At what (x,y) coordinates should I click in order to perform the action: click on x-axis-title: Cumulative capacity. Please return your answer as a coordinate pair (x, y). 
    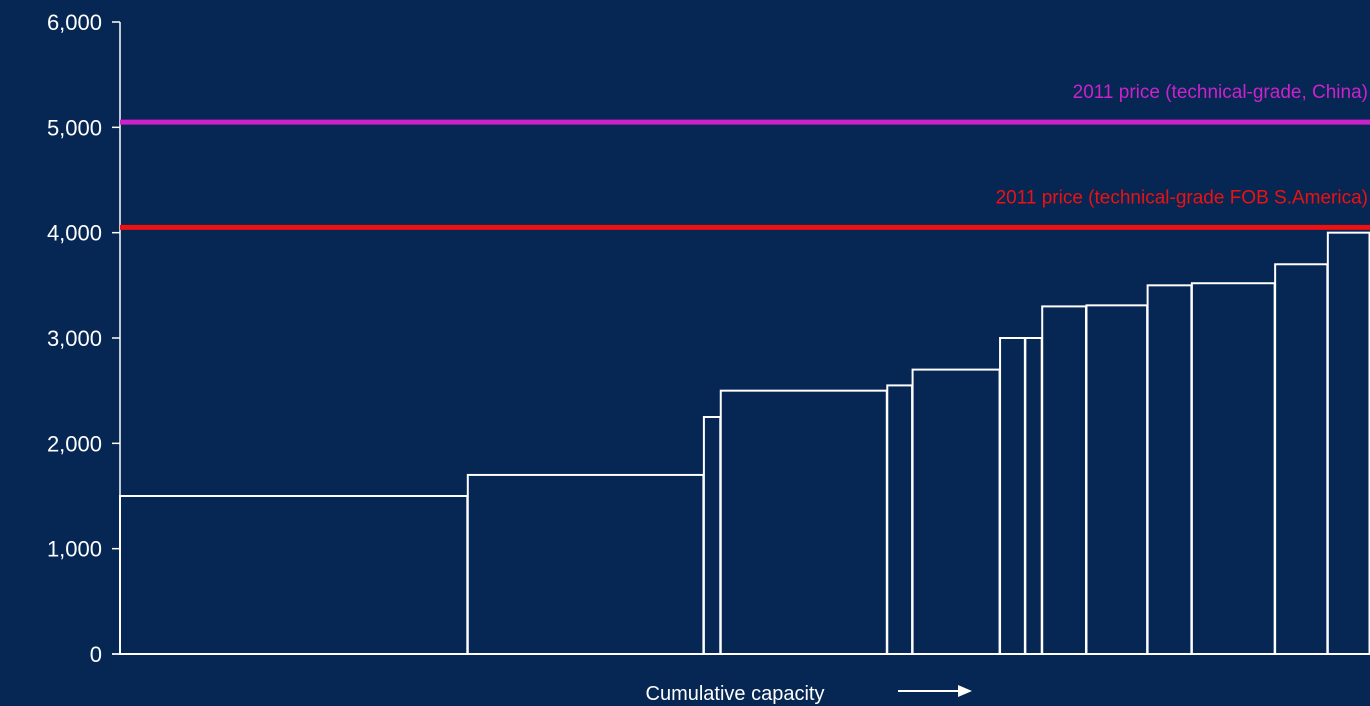
    Looking at the image, I should click on (735, 694).